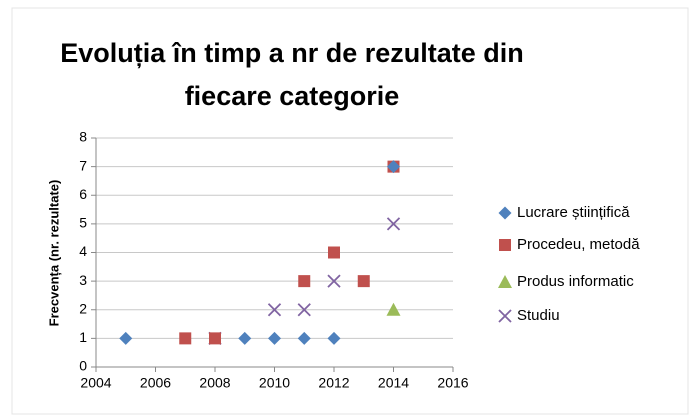  I want to click on y-tick-label: 7, so click(83, 165).